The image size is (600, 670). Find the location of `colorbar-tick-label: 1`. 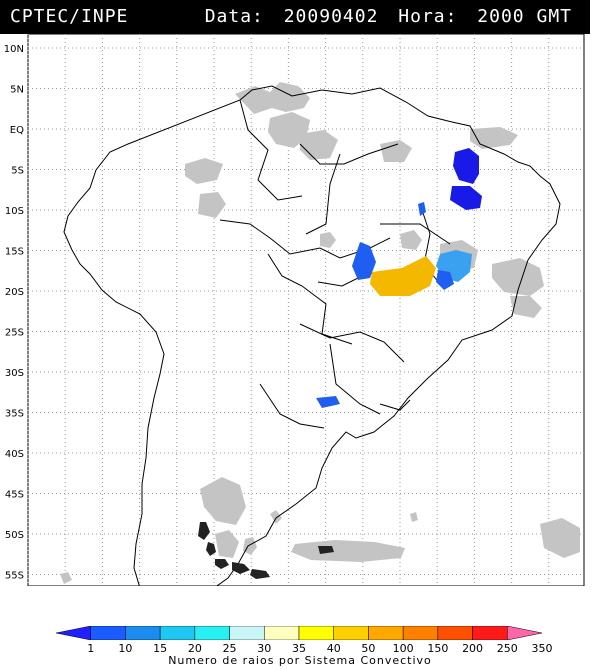

colorbar-tick-label: 1 is located at coordinates (91, 648).